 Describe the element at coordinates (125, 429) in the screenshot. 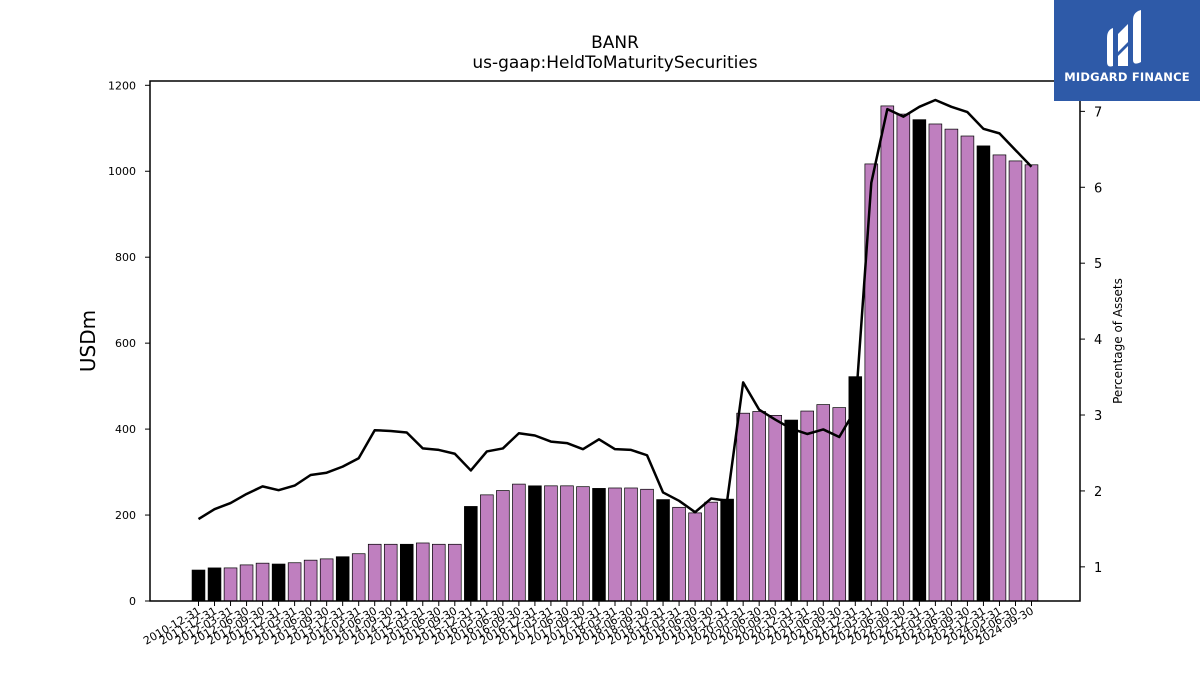

I see `y-tick-label: 400` at that location.